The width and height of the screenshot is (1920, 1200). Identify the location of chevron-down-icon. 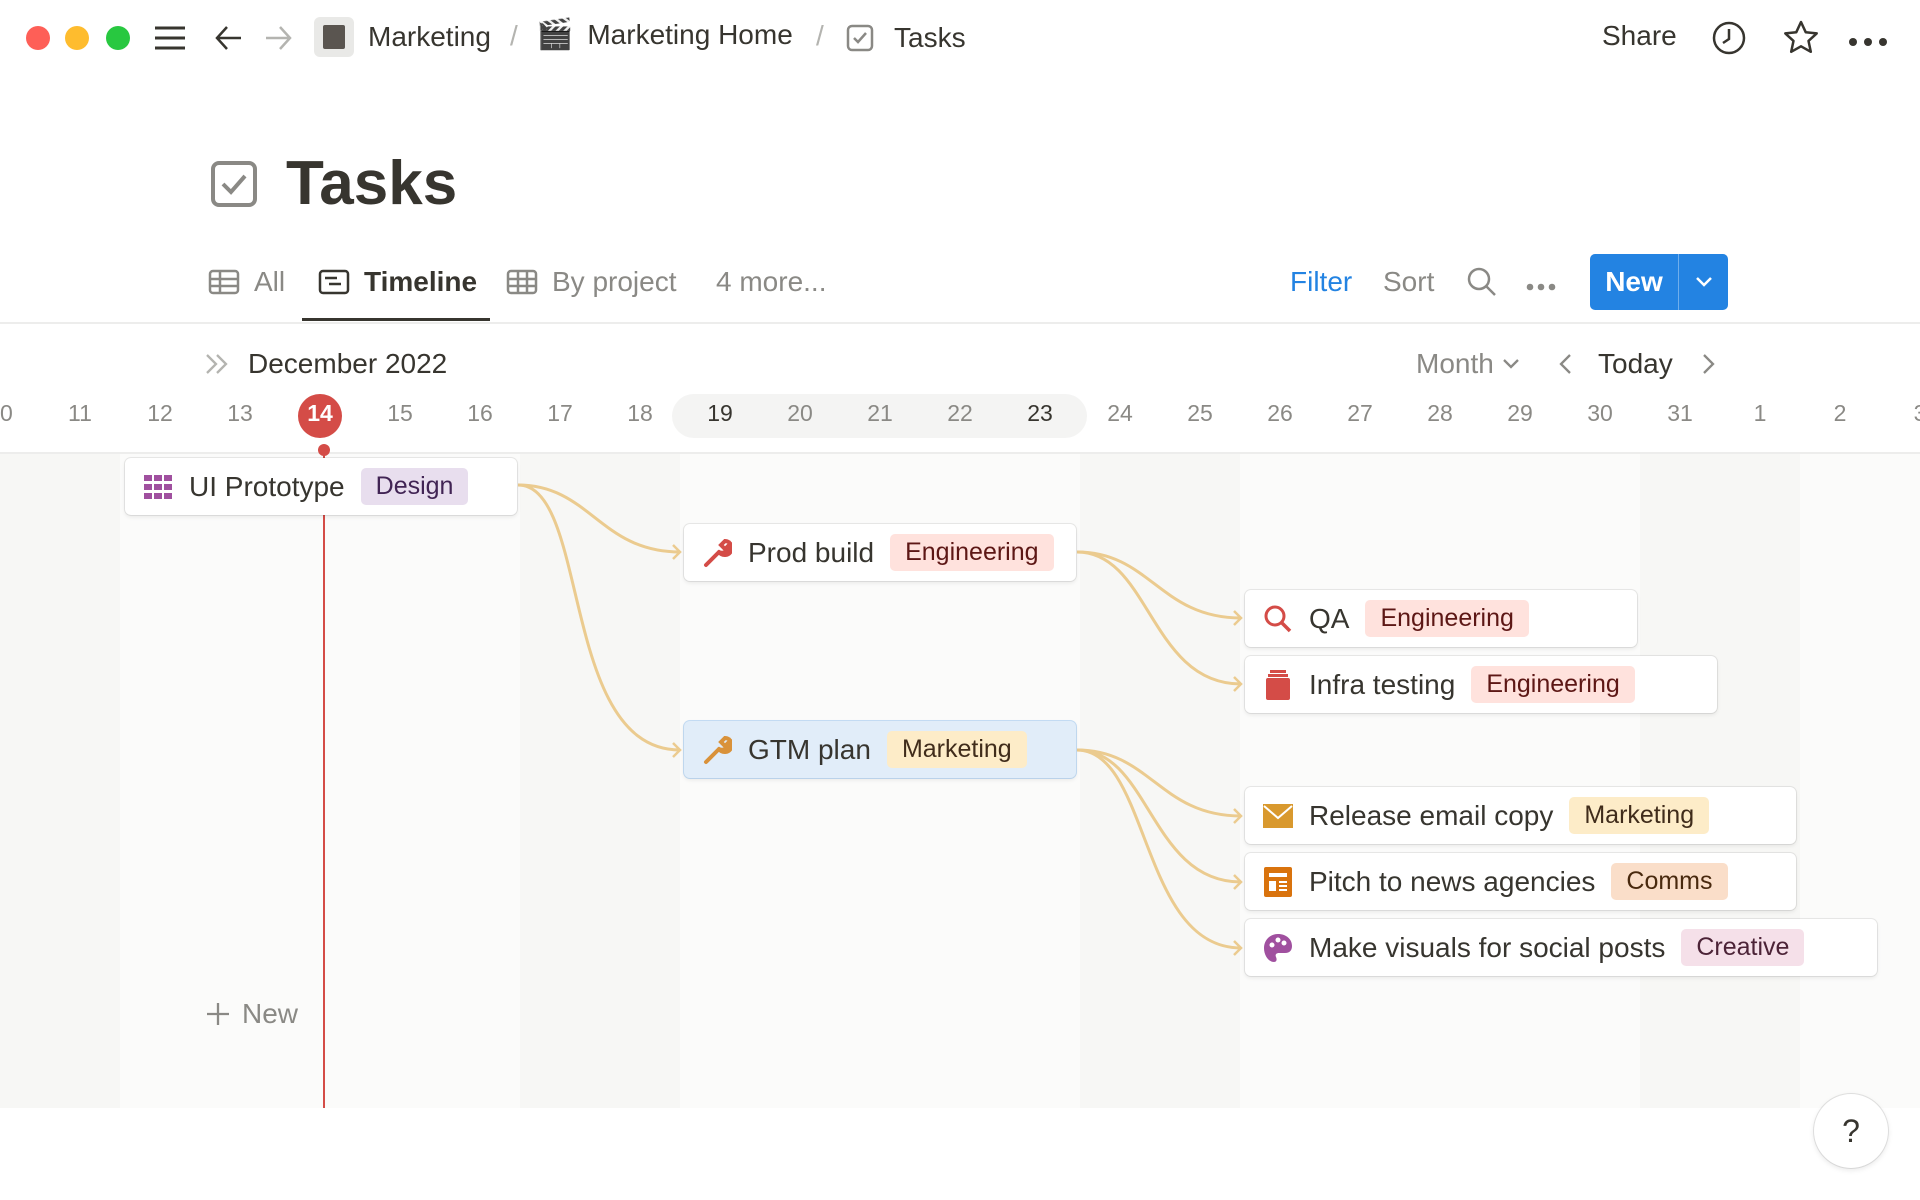
(1703, 282).